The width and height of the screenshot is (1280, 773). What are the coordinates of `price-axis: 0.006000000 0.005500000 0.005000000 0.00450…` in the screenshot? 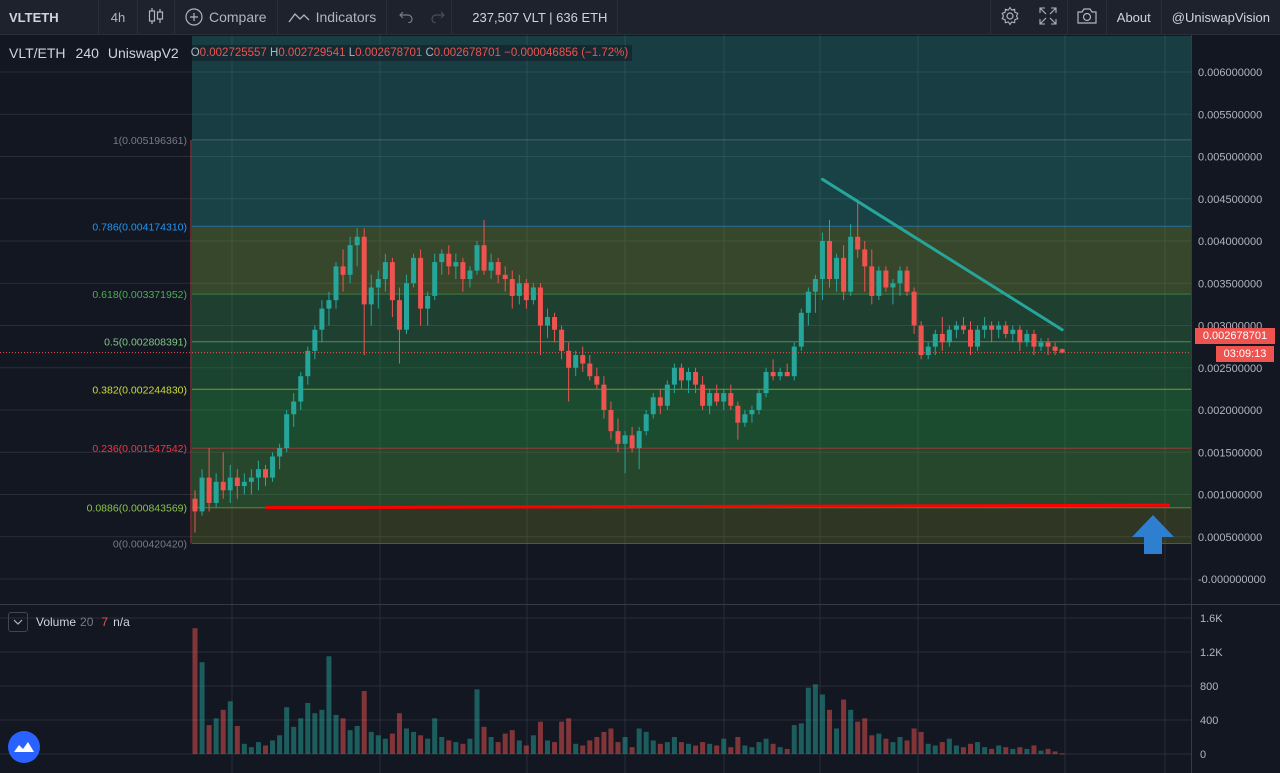 It's located at (1232, 414).